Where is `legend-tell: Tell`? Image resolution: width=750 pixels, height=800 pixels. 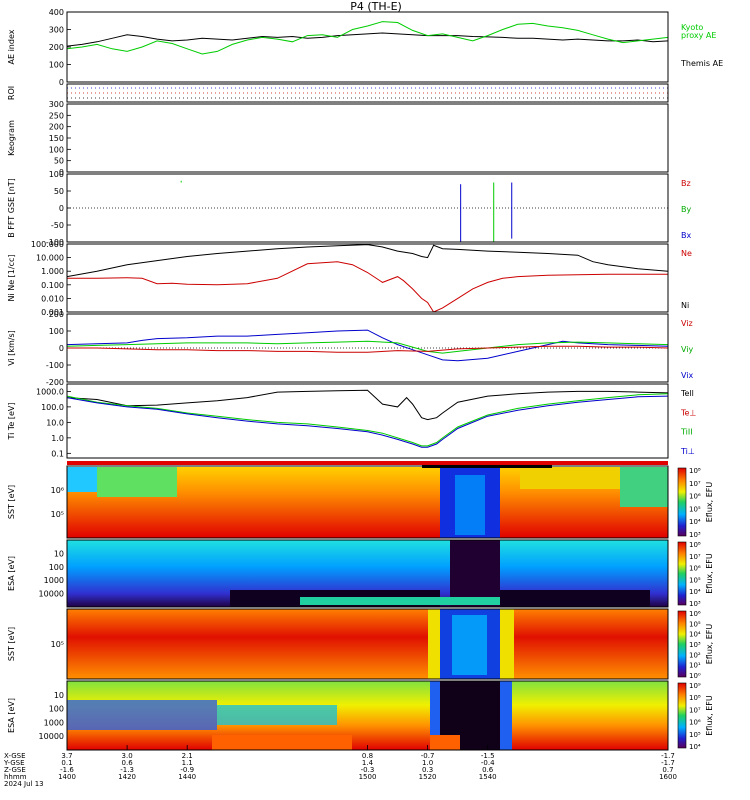
legend-tell: Tell is located at coordinates (687, 393).